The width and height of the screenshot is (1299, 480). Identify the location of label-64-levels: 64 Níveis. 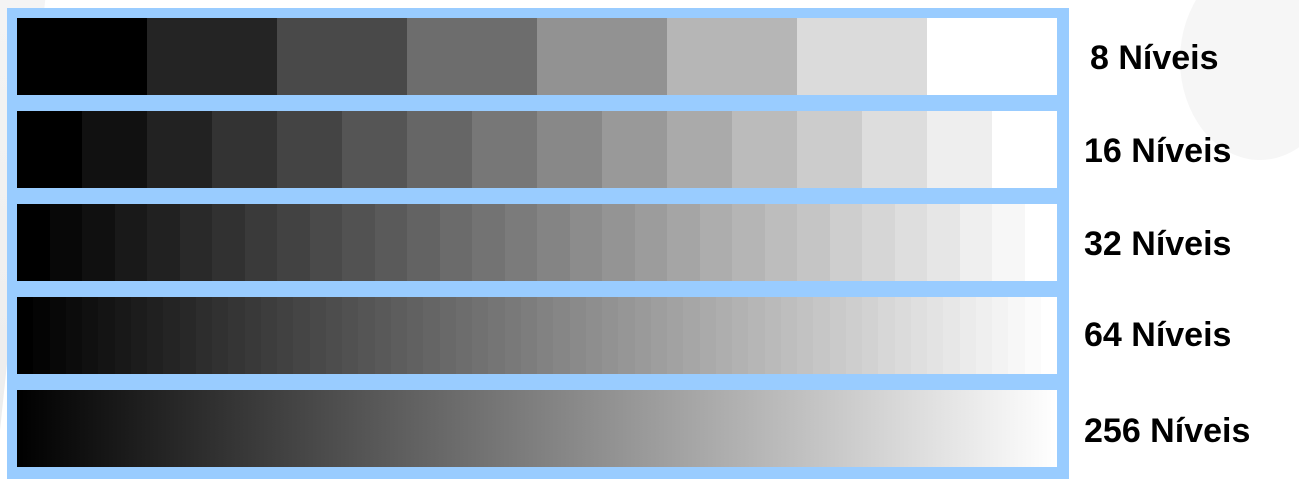
(1158, 335).